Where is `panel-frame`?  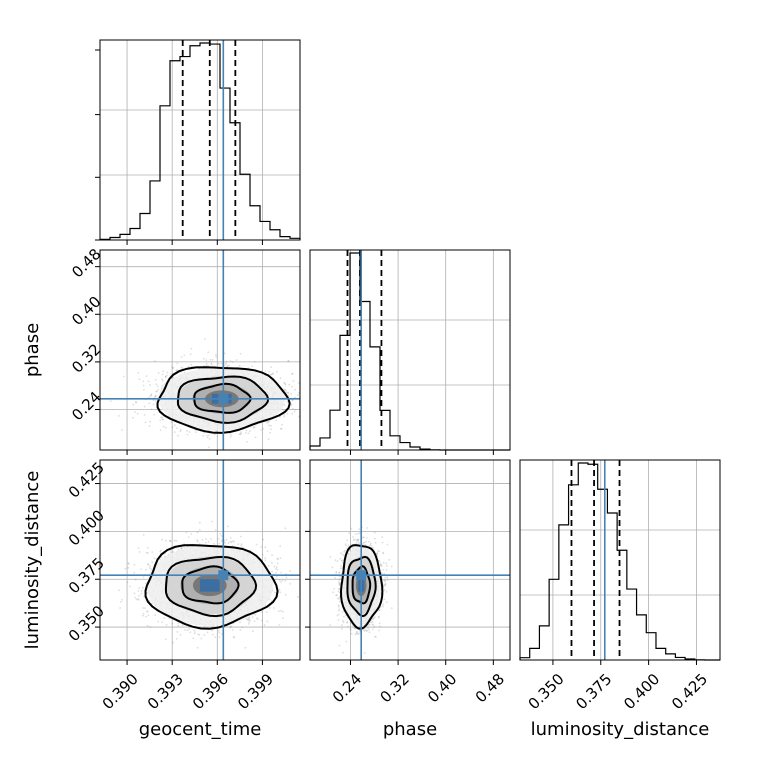
panel-frame is located at coordinates (200, 140).